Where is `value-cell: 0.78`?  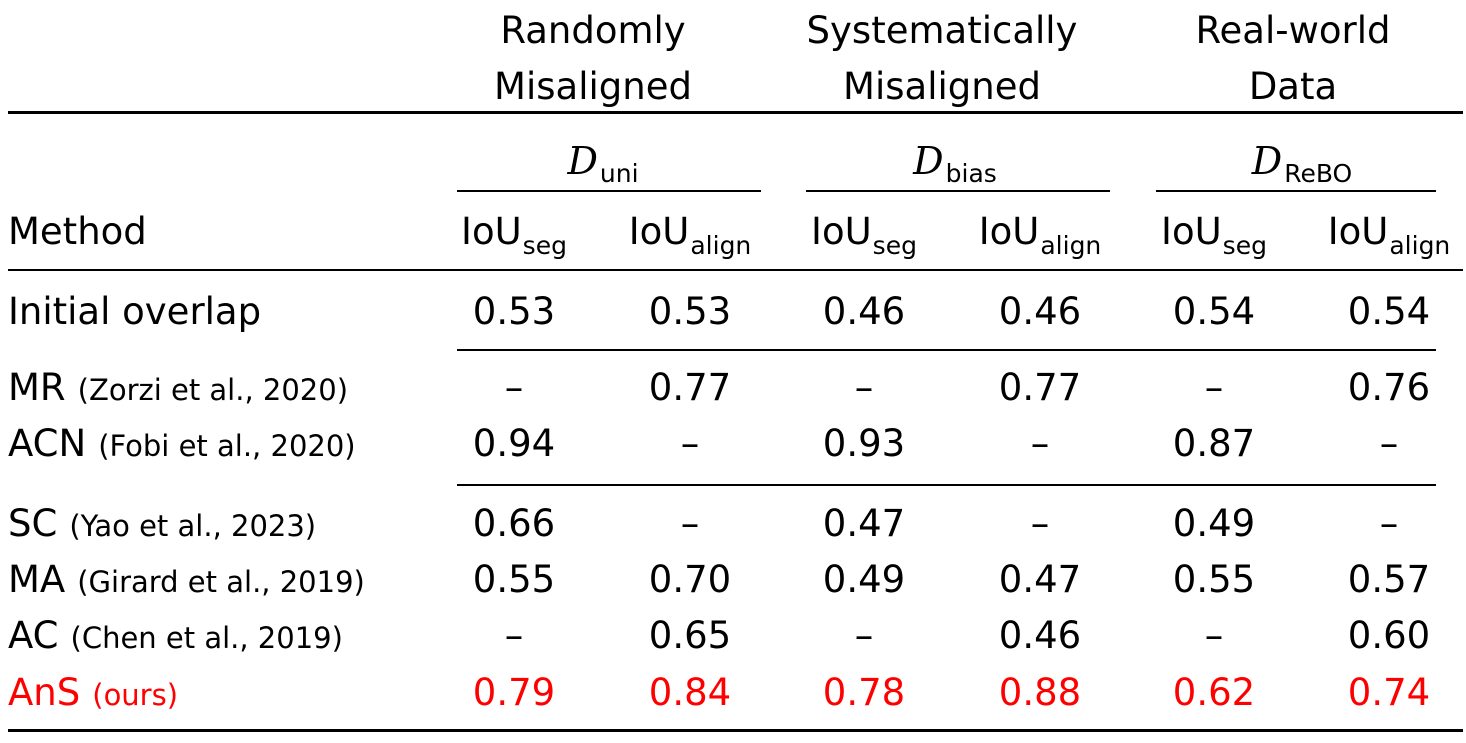
value-cell: 0.78 is located at coordinates (864, 692).